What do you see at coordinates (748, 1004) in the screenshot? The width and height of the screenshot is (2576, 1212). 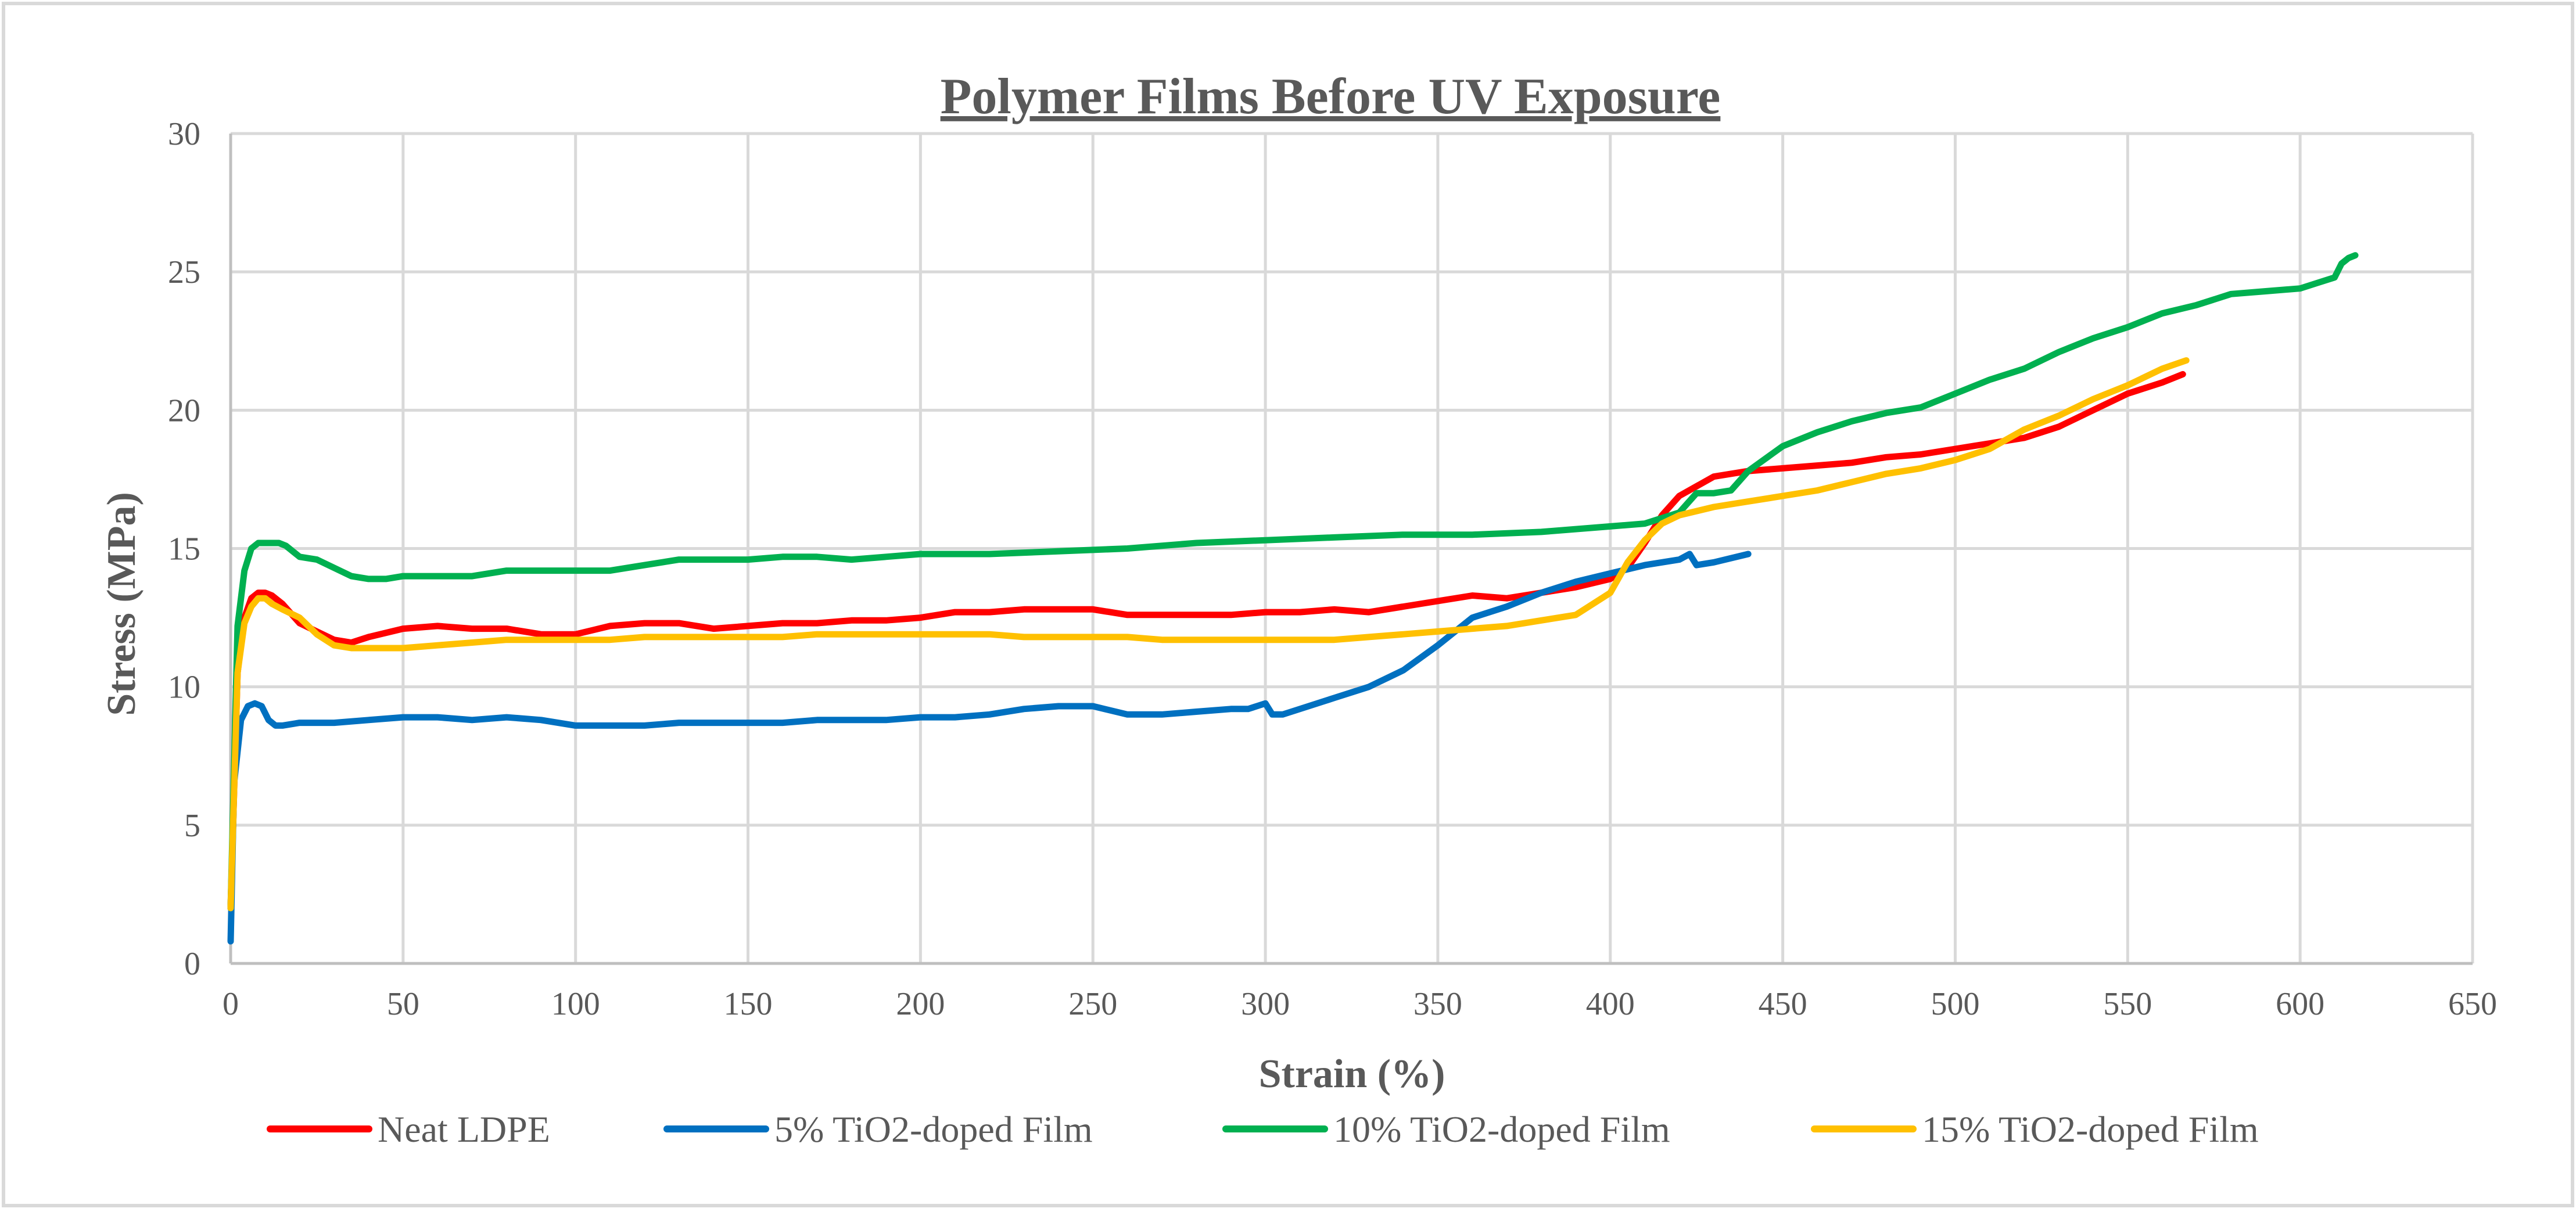 I see `x-tick-label: 150` at bounding box center [748, 1004].